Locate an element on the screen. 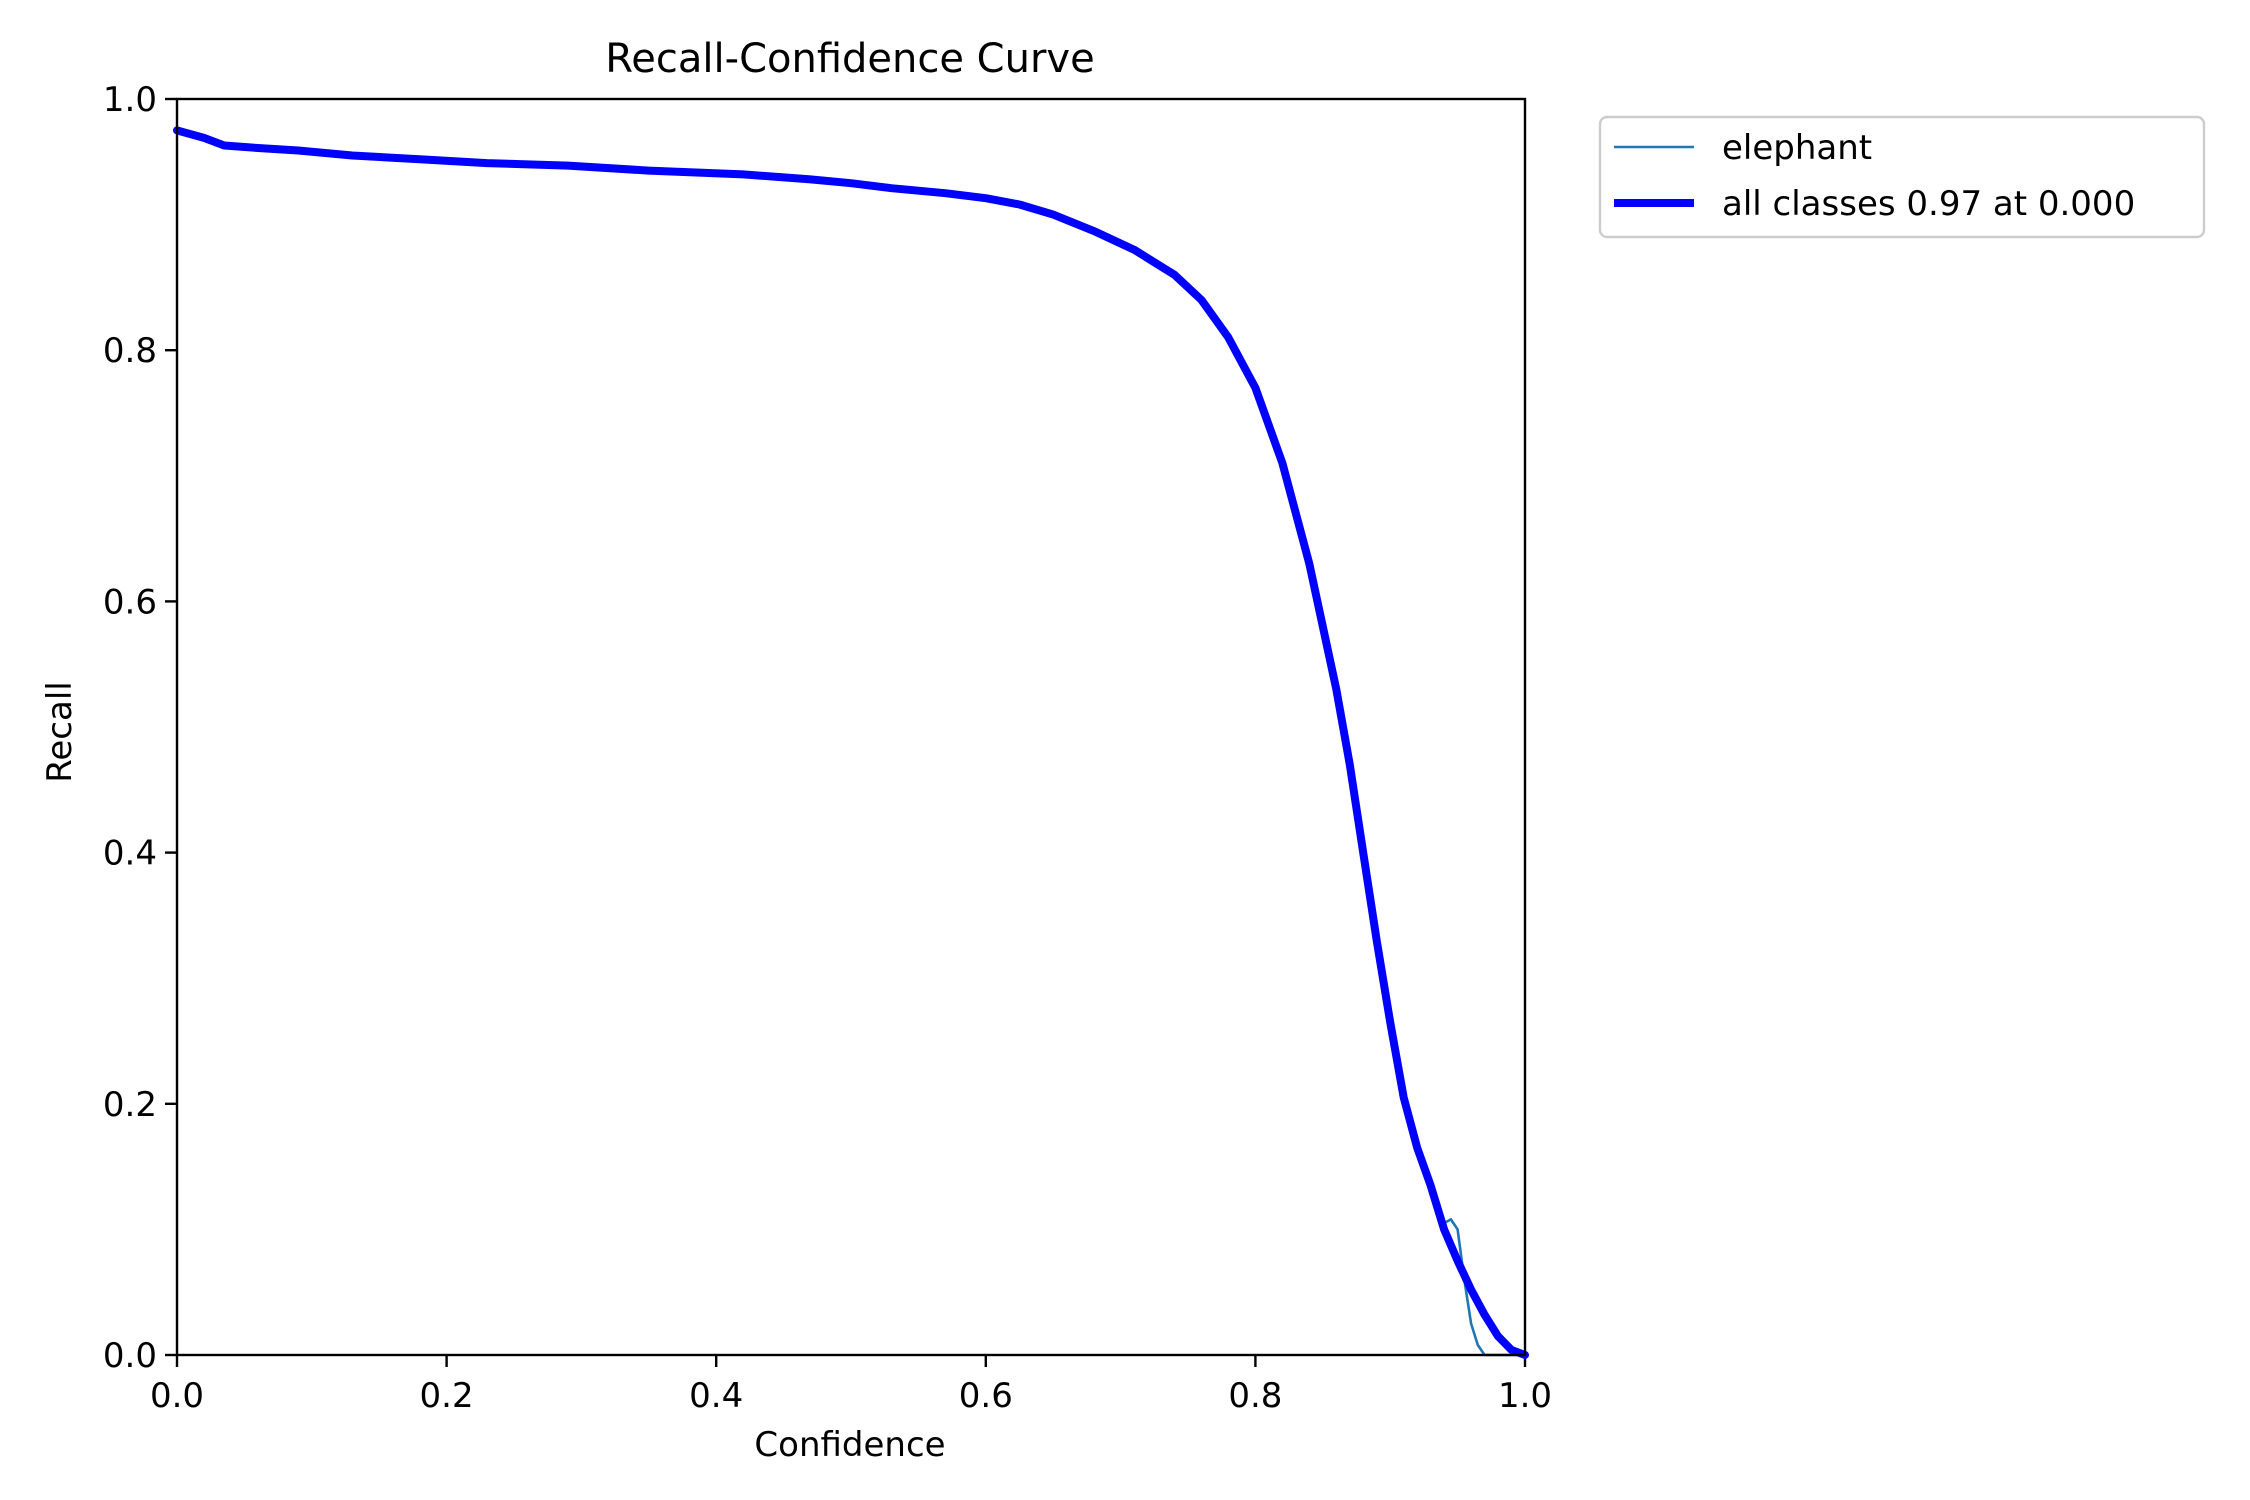  x-tick-label: 0.2 is located at coordinates (447, 1396).